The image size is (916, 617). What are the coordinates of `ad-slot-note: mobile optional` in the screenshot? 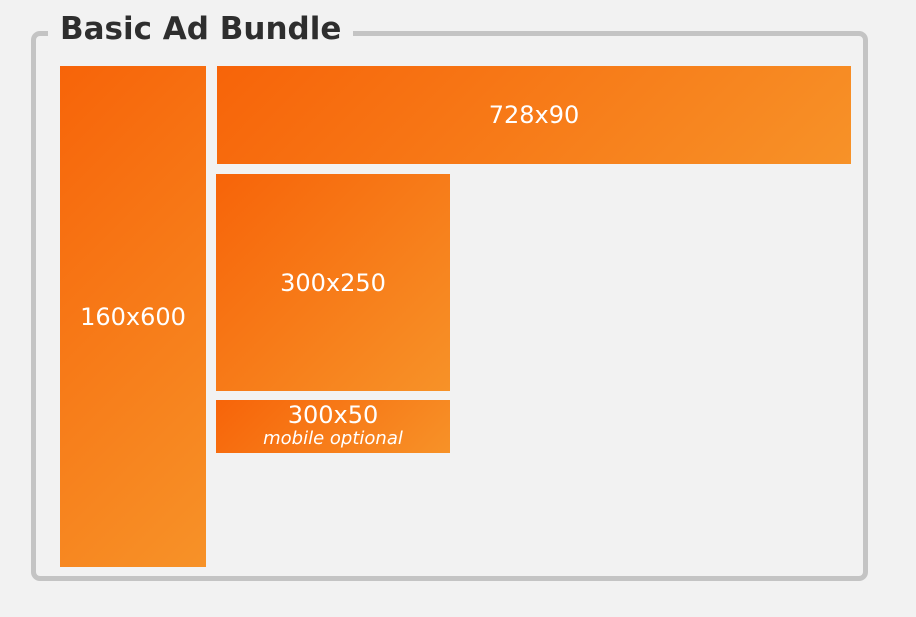 It's located at (333, 438).